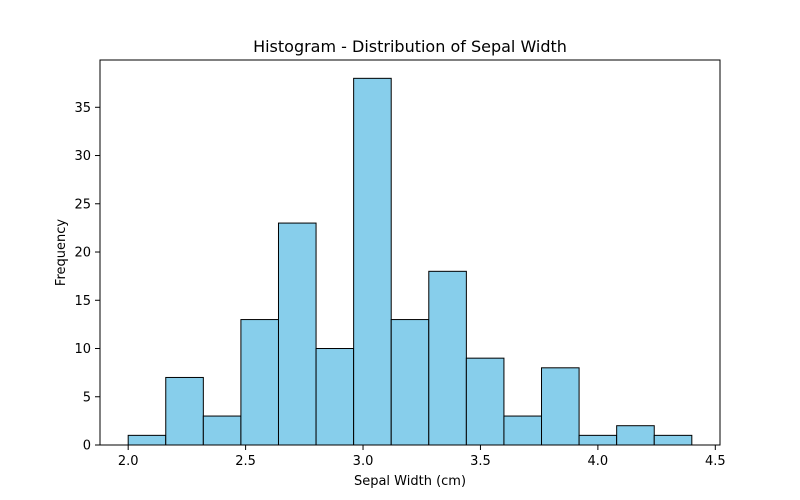 The width and height of the screenshot is (800, 500). What do you see at coordinates (82, 156) in the screenshot?
I see `y-tick-label: 30` at bounding box center [82, 156].